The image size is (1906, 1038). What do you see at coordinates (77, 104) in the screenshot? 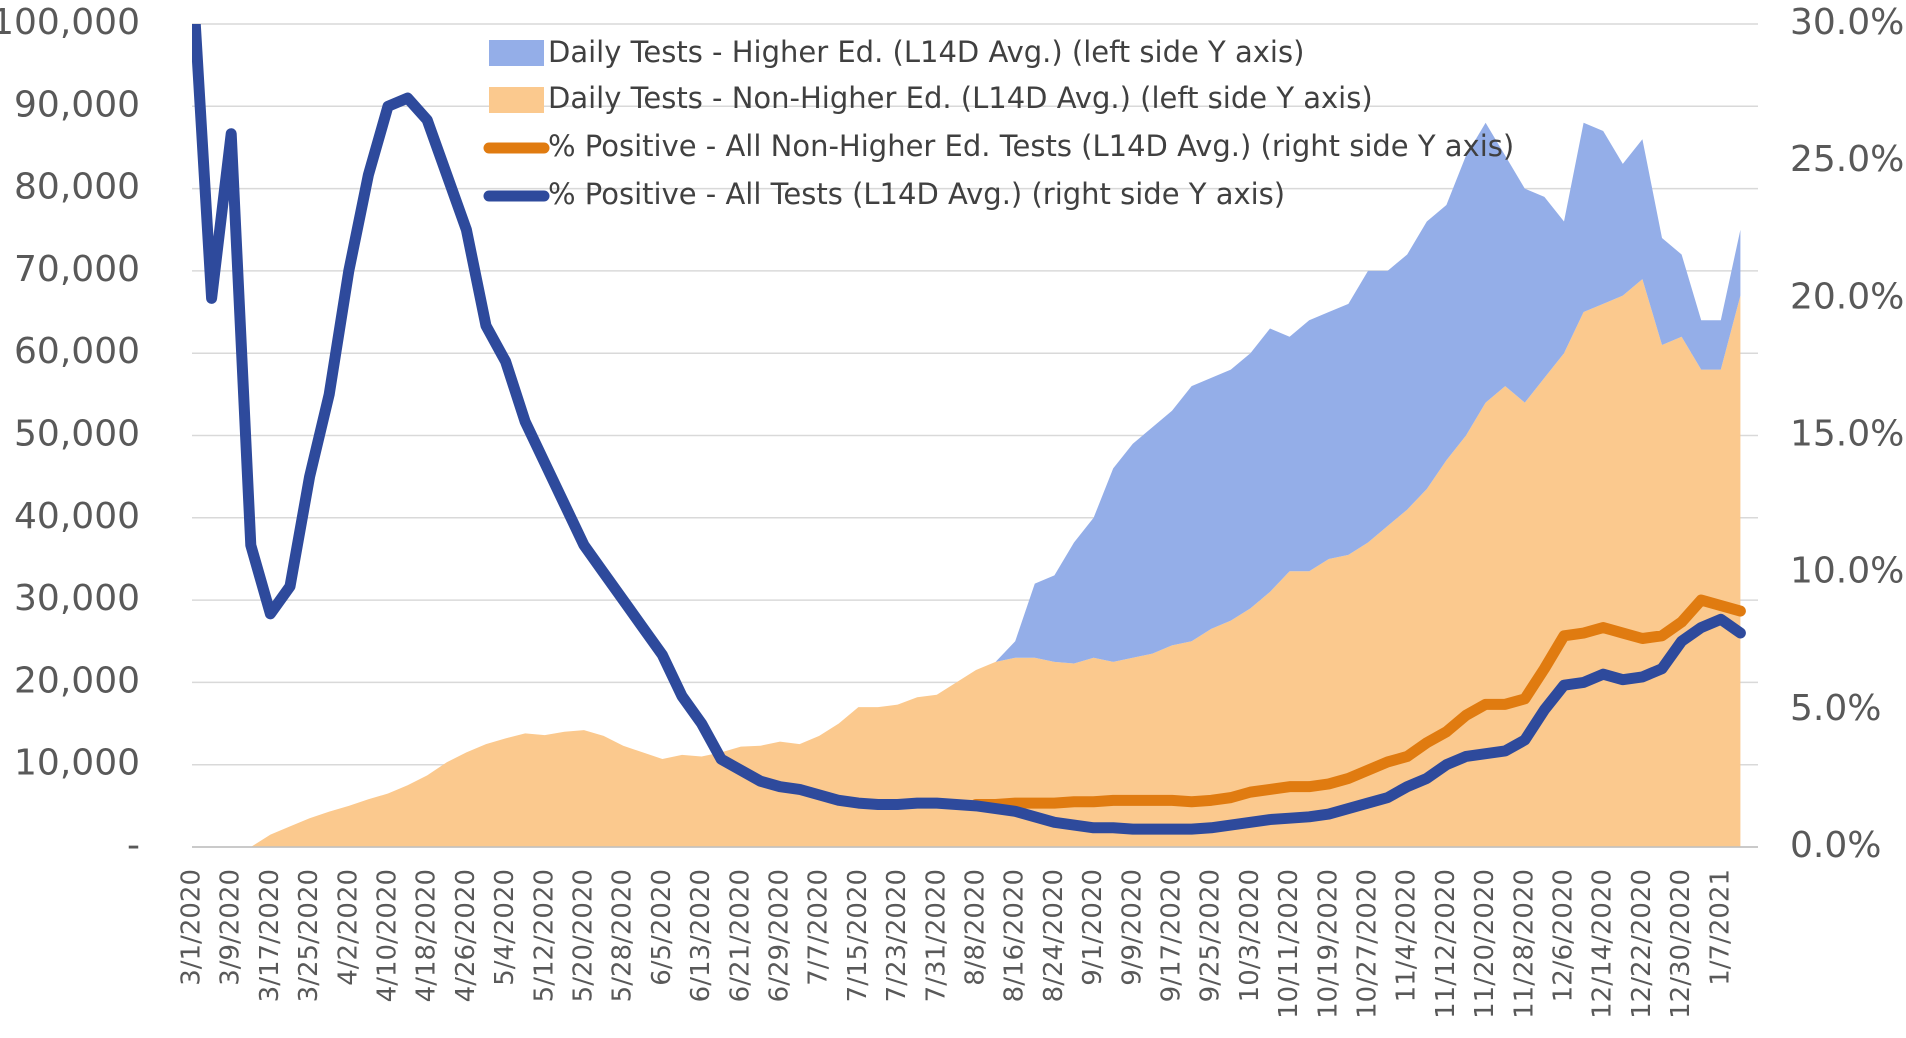
I see `y-tick-label: 90,000` at bounding box center [77, 104].